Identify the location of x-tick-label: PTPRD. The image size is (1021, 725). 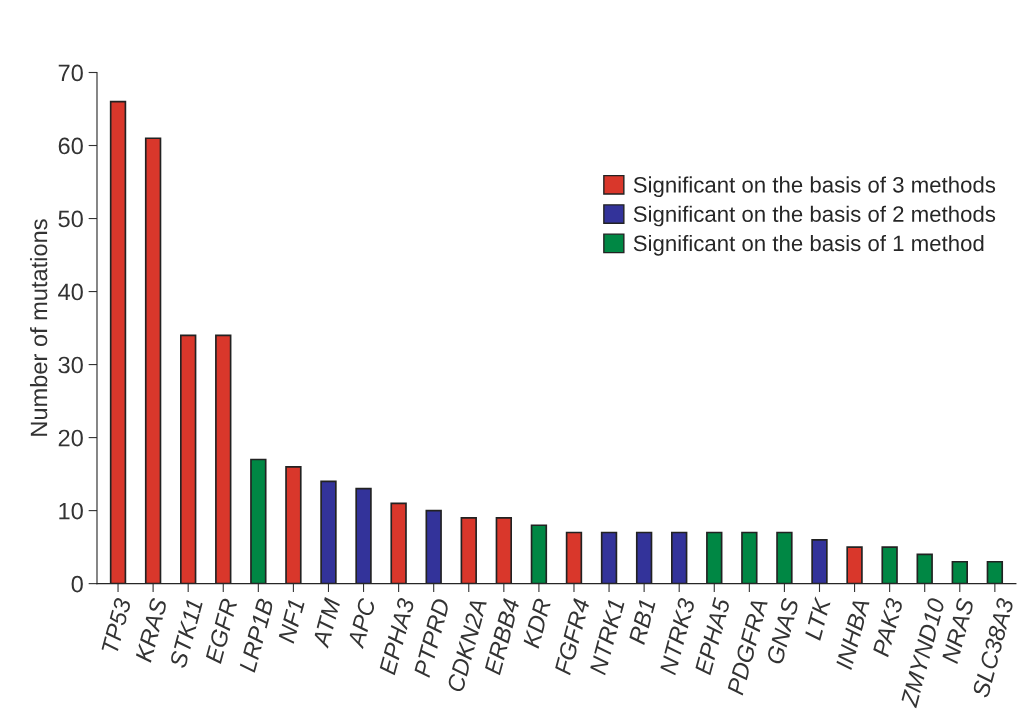
(431, 637).